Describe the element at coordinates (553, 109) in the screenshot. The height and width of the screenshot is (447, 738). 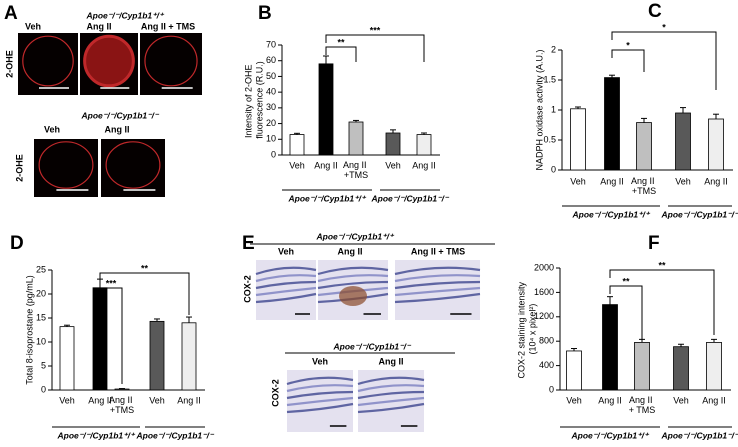
I see `y-tick-label: 1` at that location.